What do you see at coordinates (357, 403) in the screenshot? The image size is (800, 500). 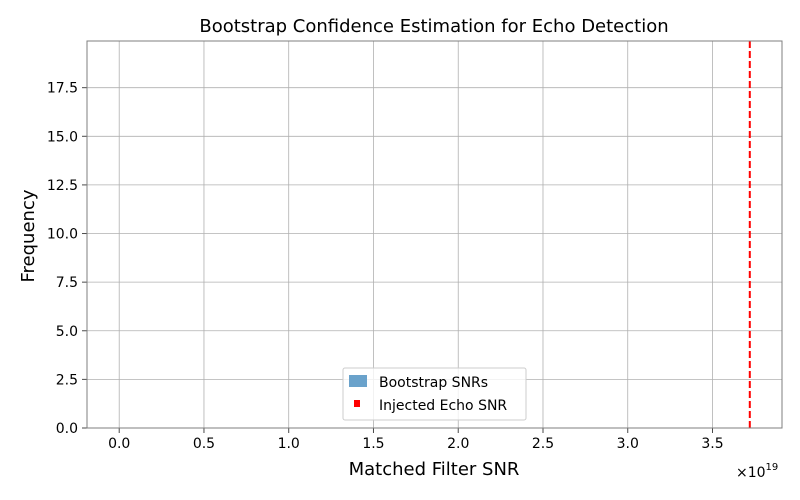 I see `legend-swatch-injected-echo-snr` at bounding box center [357, 403].